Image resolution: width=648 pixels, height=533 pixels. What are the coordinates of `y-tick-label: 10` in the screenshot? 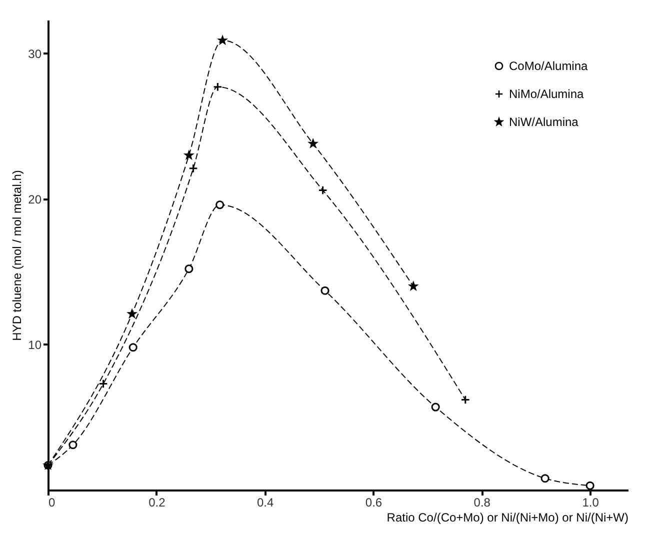 It's located at (35, 345).